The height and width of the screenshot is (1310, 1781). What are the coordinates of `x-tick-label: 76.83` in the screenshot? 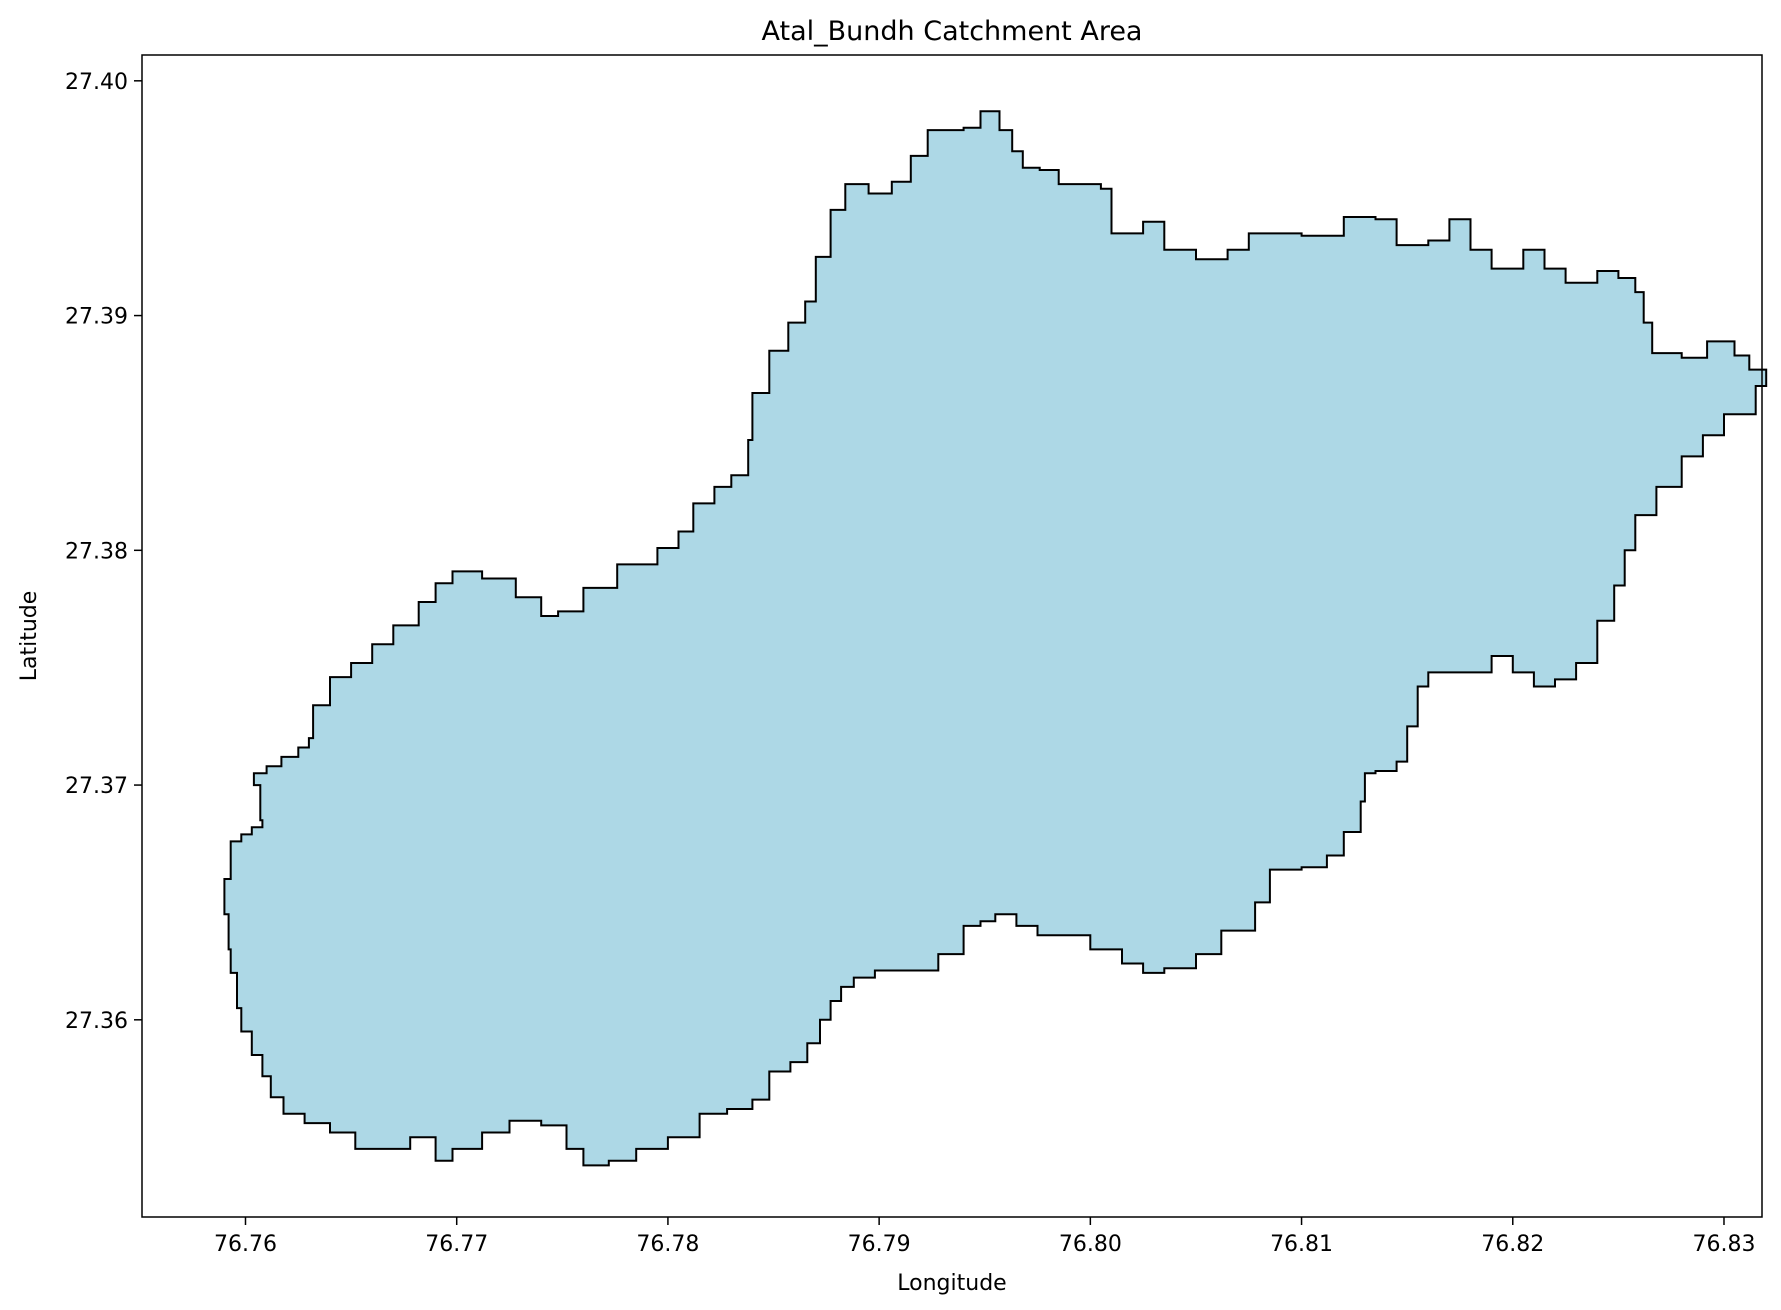 It's located at (1723, 1244).